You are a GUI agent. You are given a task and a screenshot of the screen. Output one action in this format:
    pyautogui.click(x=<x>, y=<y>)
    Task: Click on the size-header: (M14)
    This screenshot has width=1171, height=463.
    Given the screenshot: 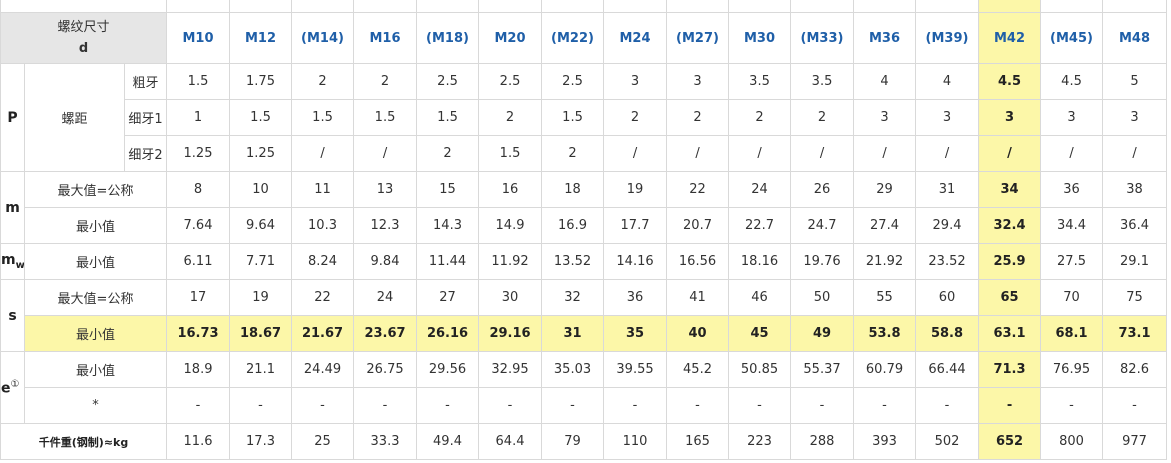 What is the action you would take?
    pyautogui.click(x=323, y=38)
    